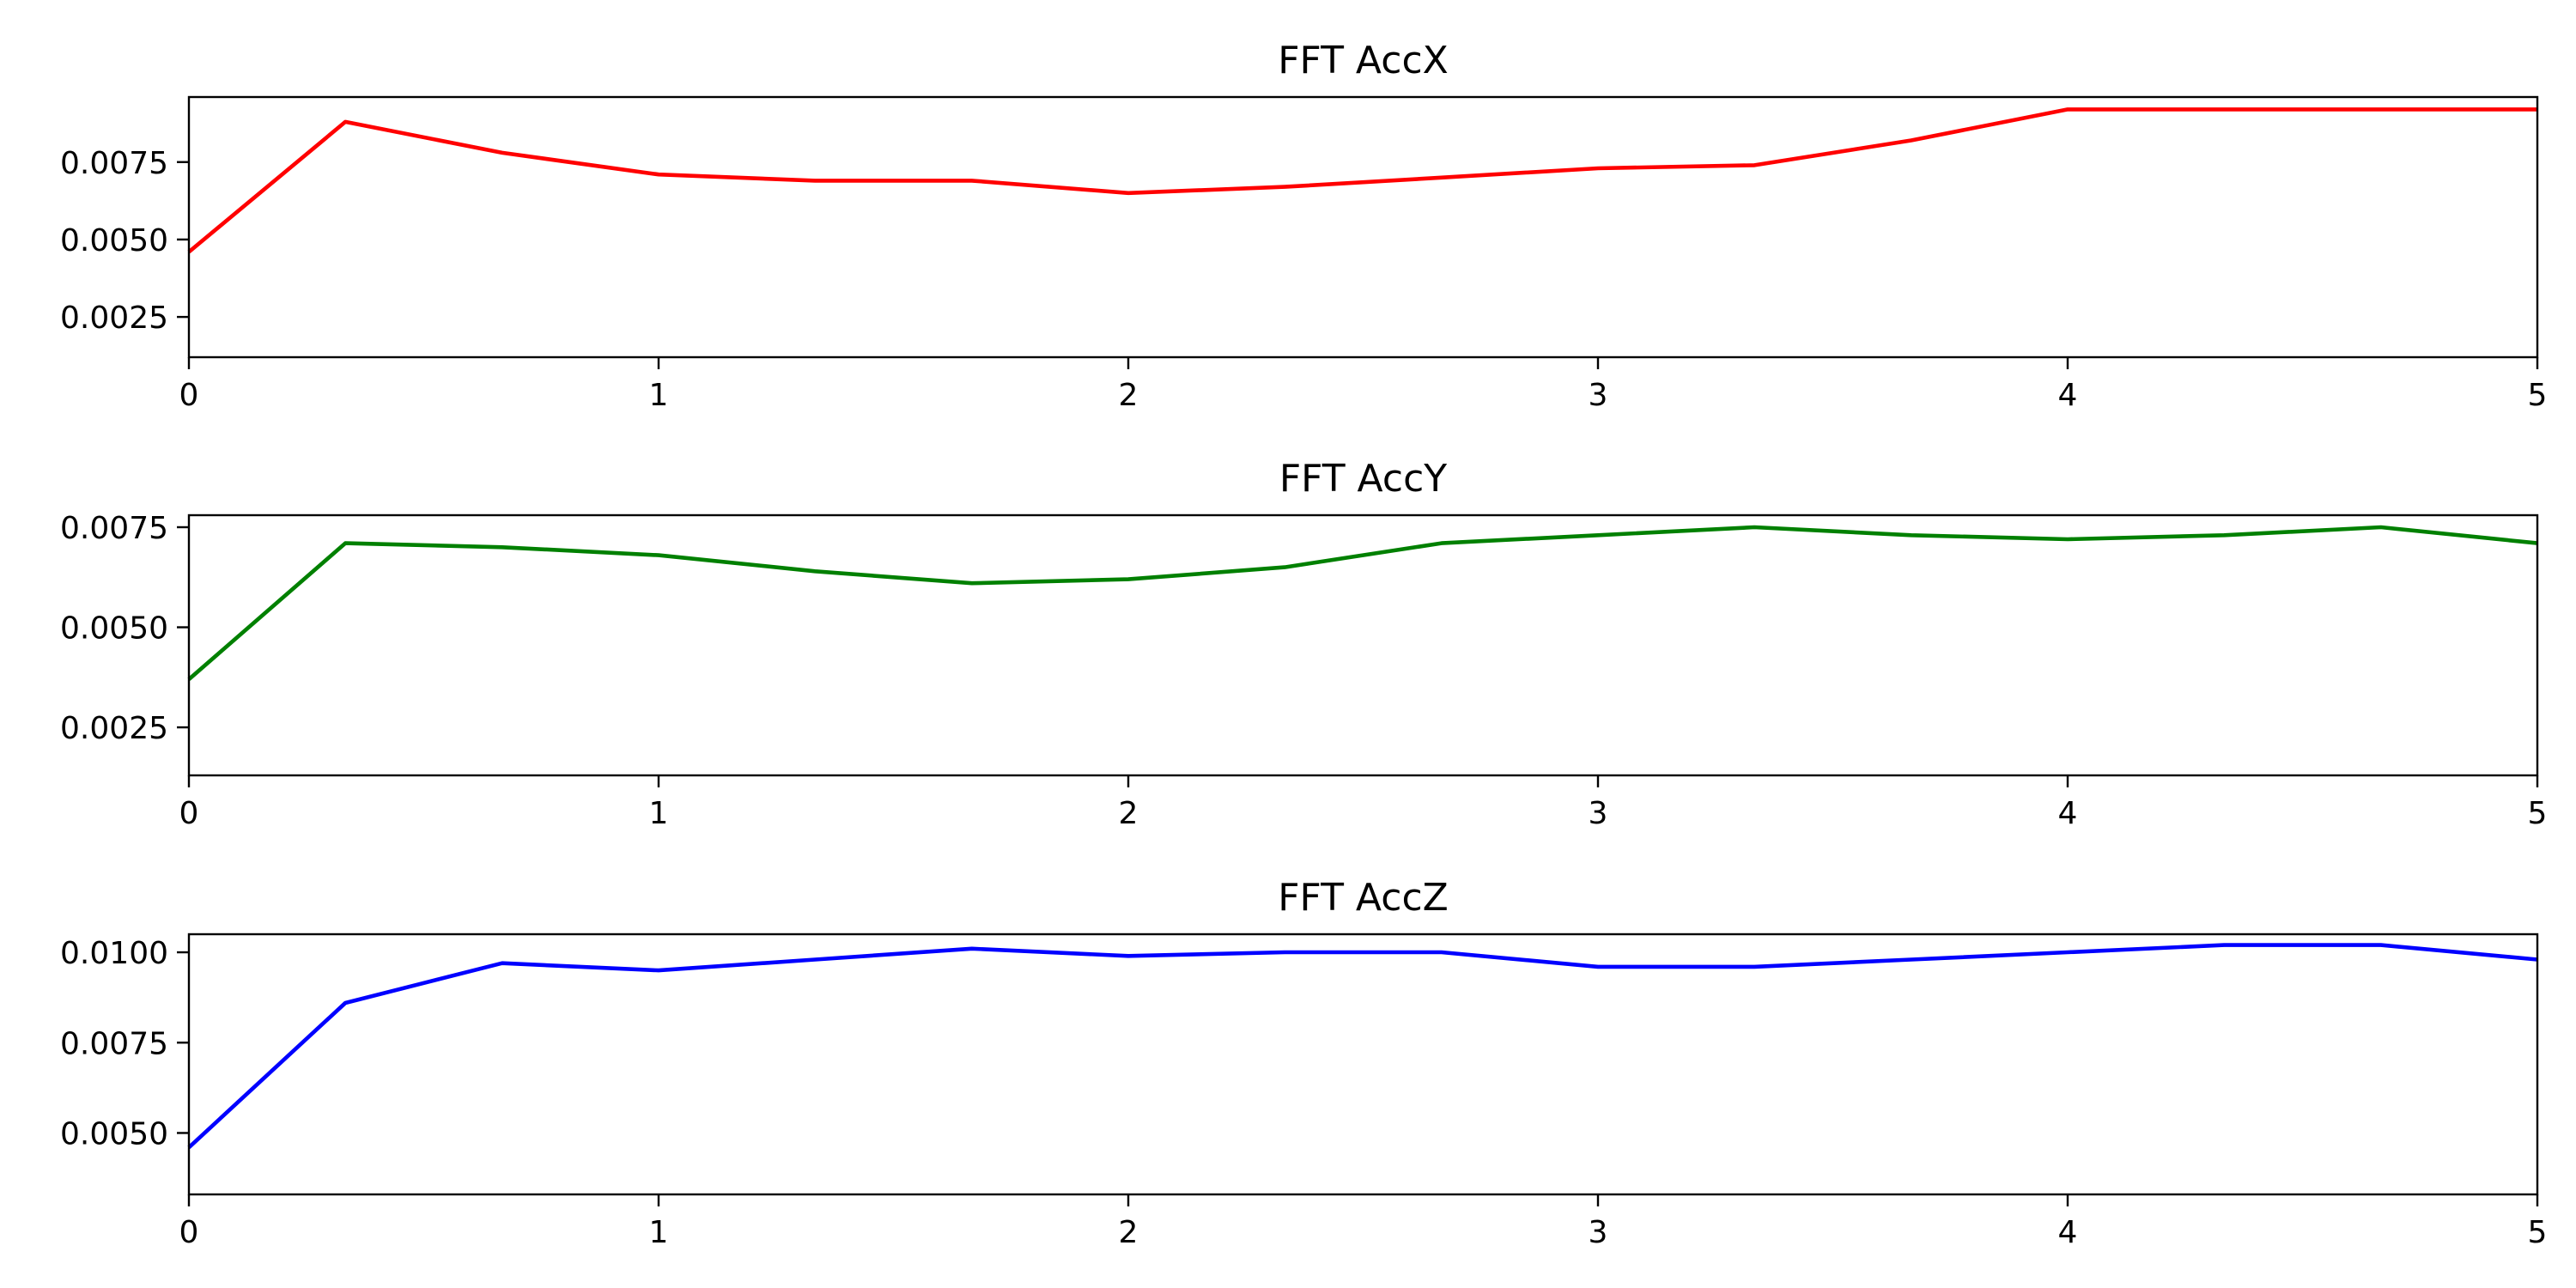 The height and width of the screenshot is (1288, 2576). What do you see at coordinates (114, 954) in the screenshot?
I see `y-tick-label: 0.0100` at bounding box center [114, 954].